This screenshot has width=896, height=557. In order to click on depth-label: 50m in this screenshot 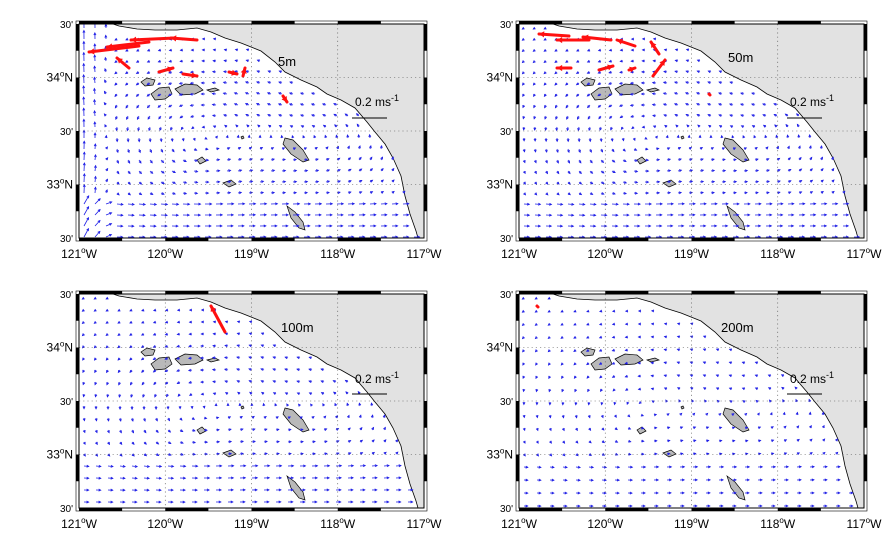, I will do `click(740, 57)`.